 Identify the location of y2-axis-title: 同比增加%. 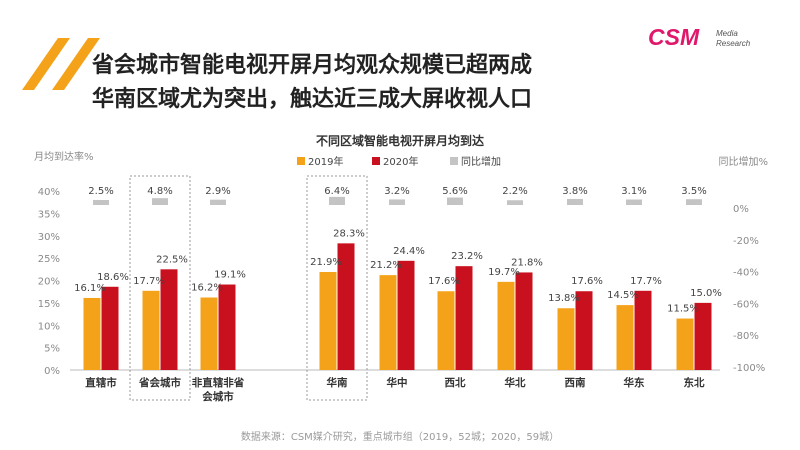
(743, 161).